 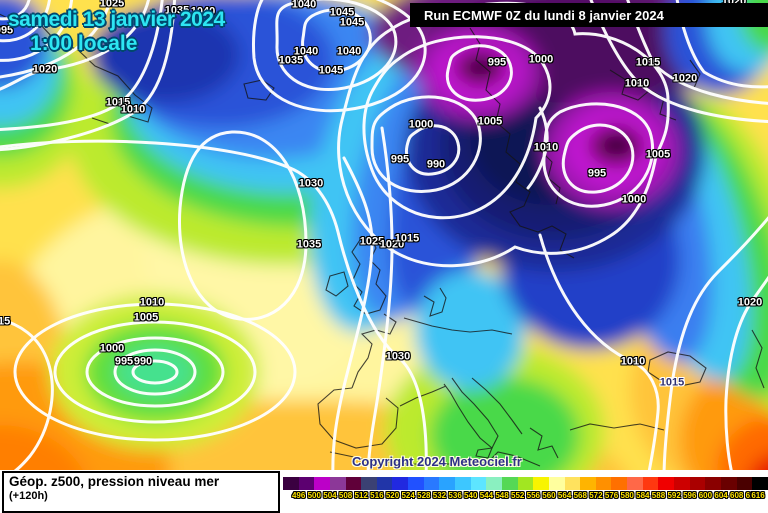 I want to click on color-scale, so click(x=525, y=483).